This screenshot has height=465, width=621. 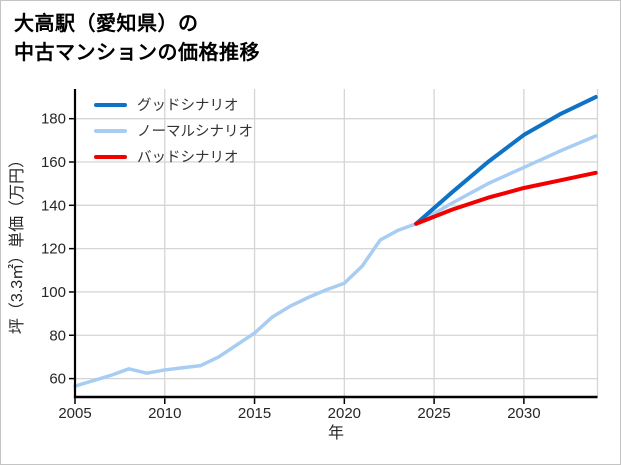 What do you see at coordinates (74, 413) in the screenshot?
I see `svg-text: 2005` at bounding box center [74, 413].